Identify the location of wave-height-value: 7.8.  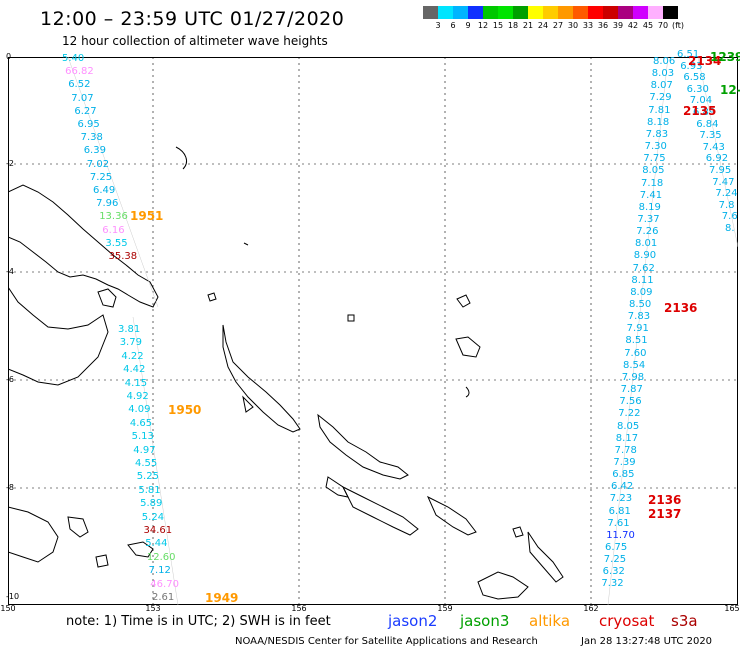
(726, 205).